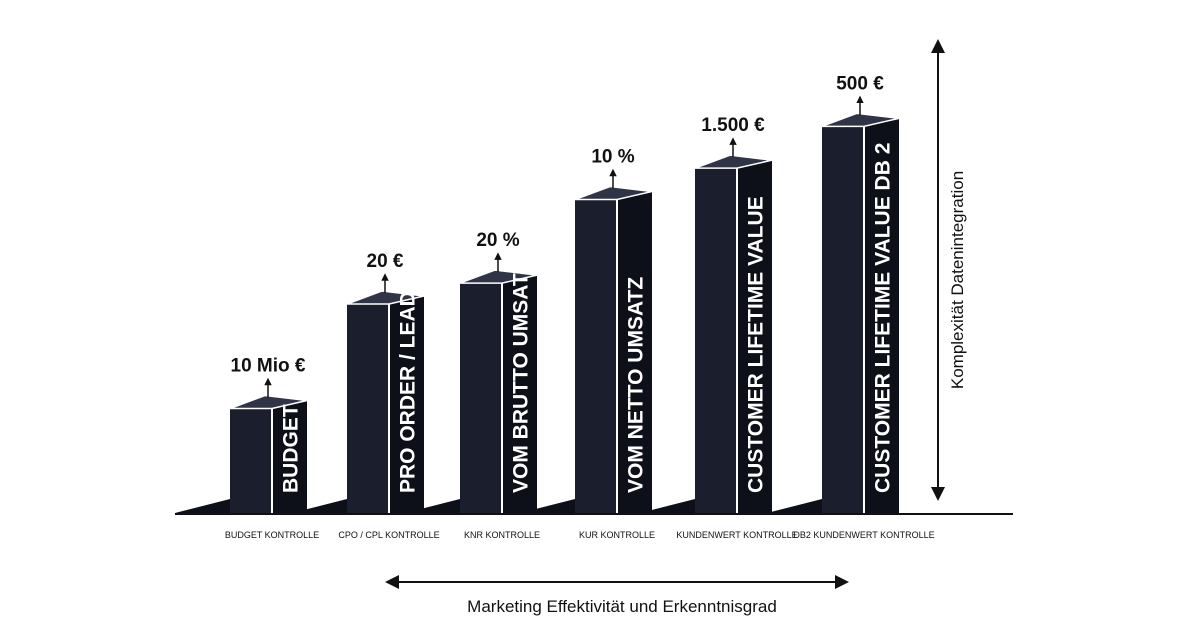  Describe the element at coordinates (863, 535) in the screenshot. I see `category-label: DB2 KUNDENWERT KONTROLLE` at that location.